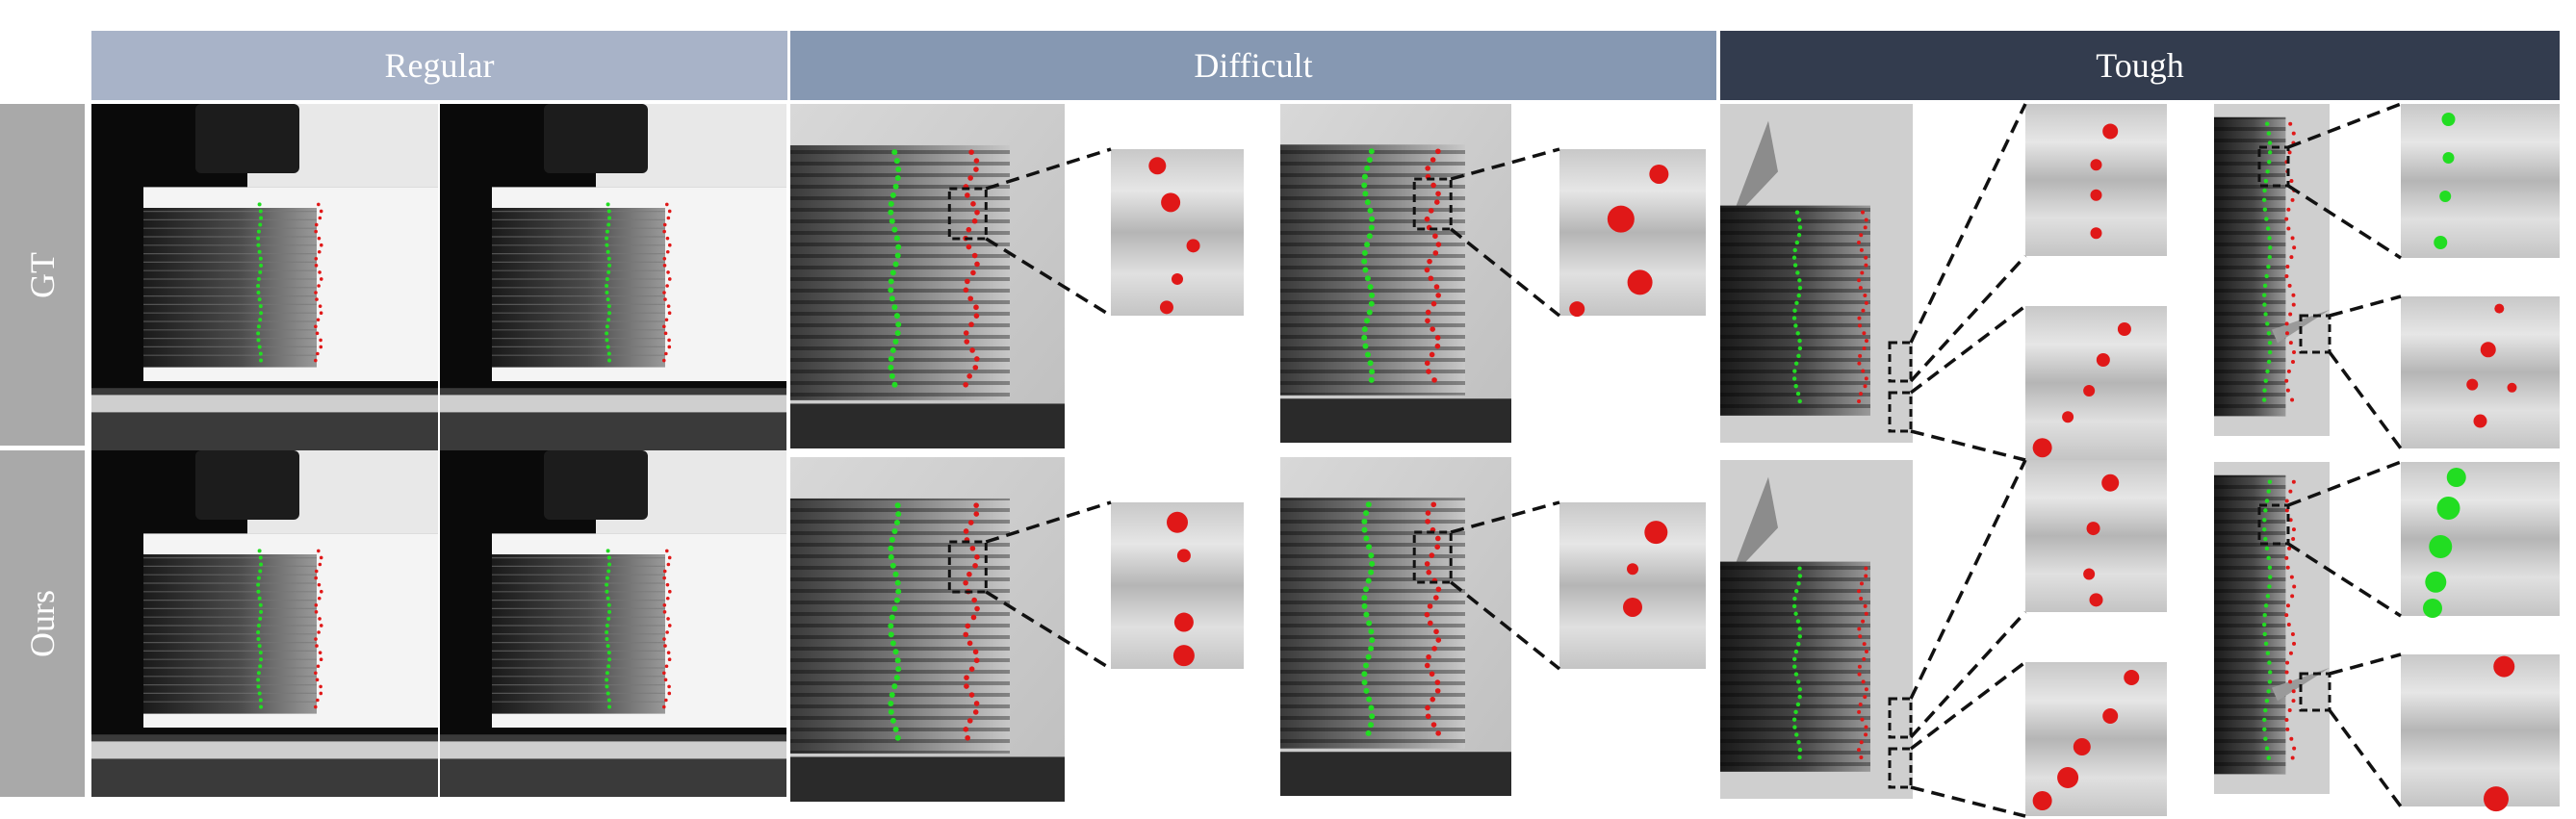 This screenshot has width=2576, height=819. What do you see at coordinates (891, 557) in the screenshot?
I see `difficult-ours-panel-1-inner-point` at bounding box center [891, 557].